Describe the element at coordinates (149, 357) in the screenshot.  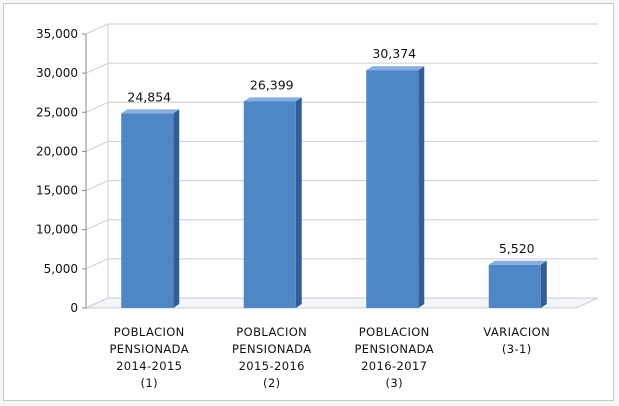
I see `category-label-0: POBLACION PENSIONADA 2014-2015 (1)` at that location.